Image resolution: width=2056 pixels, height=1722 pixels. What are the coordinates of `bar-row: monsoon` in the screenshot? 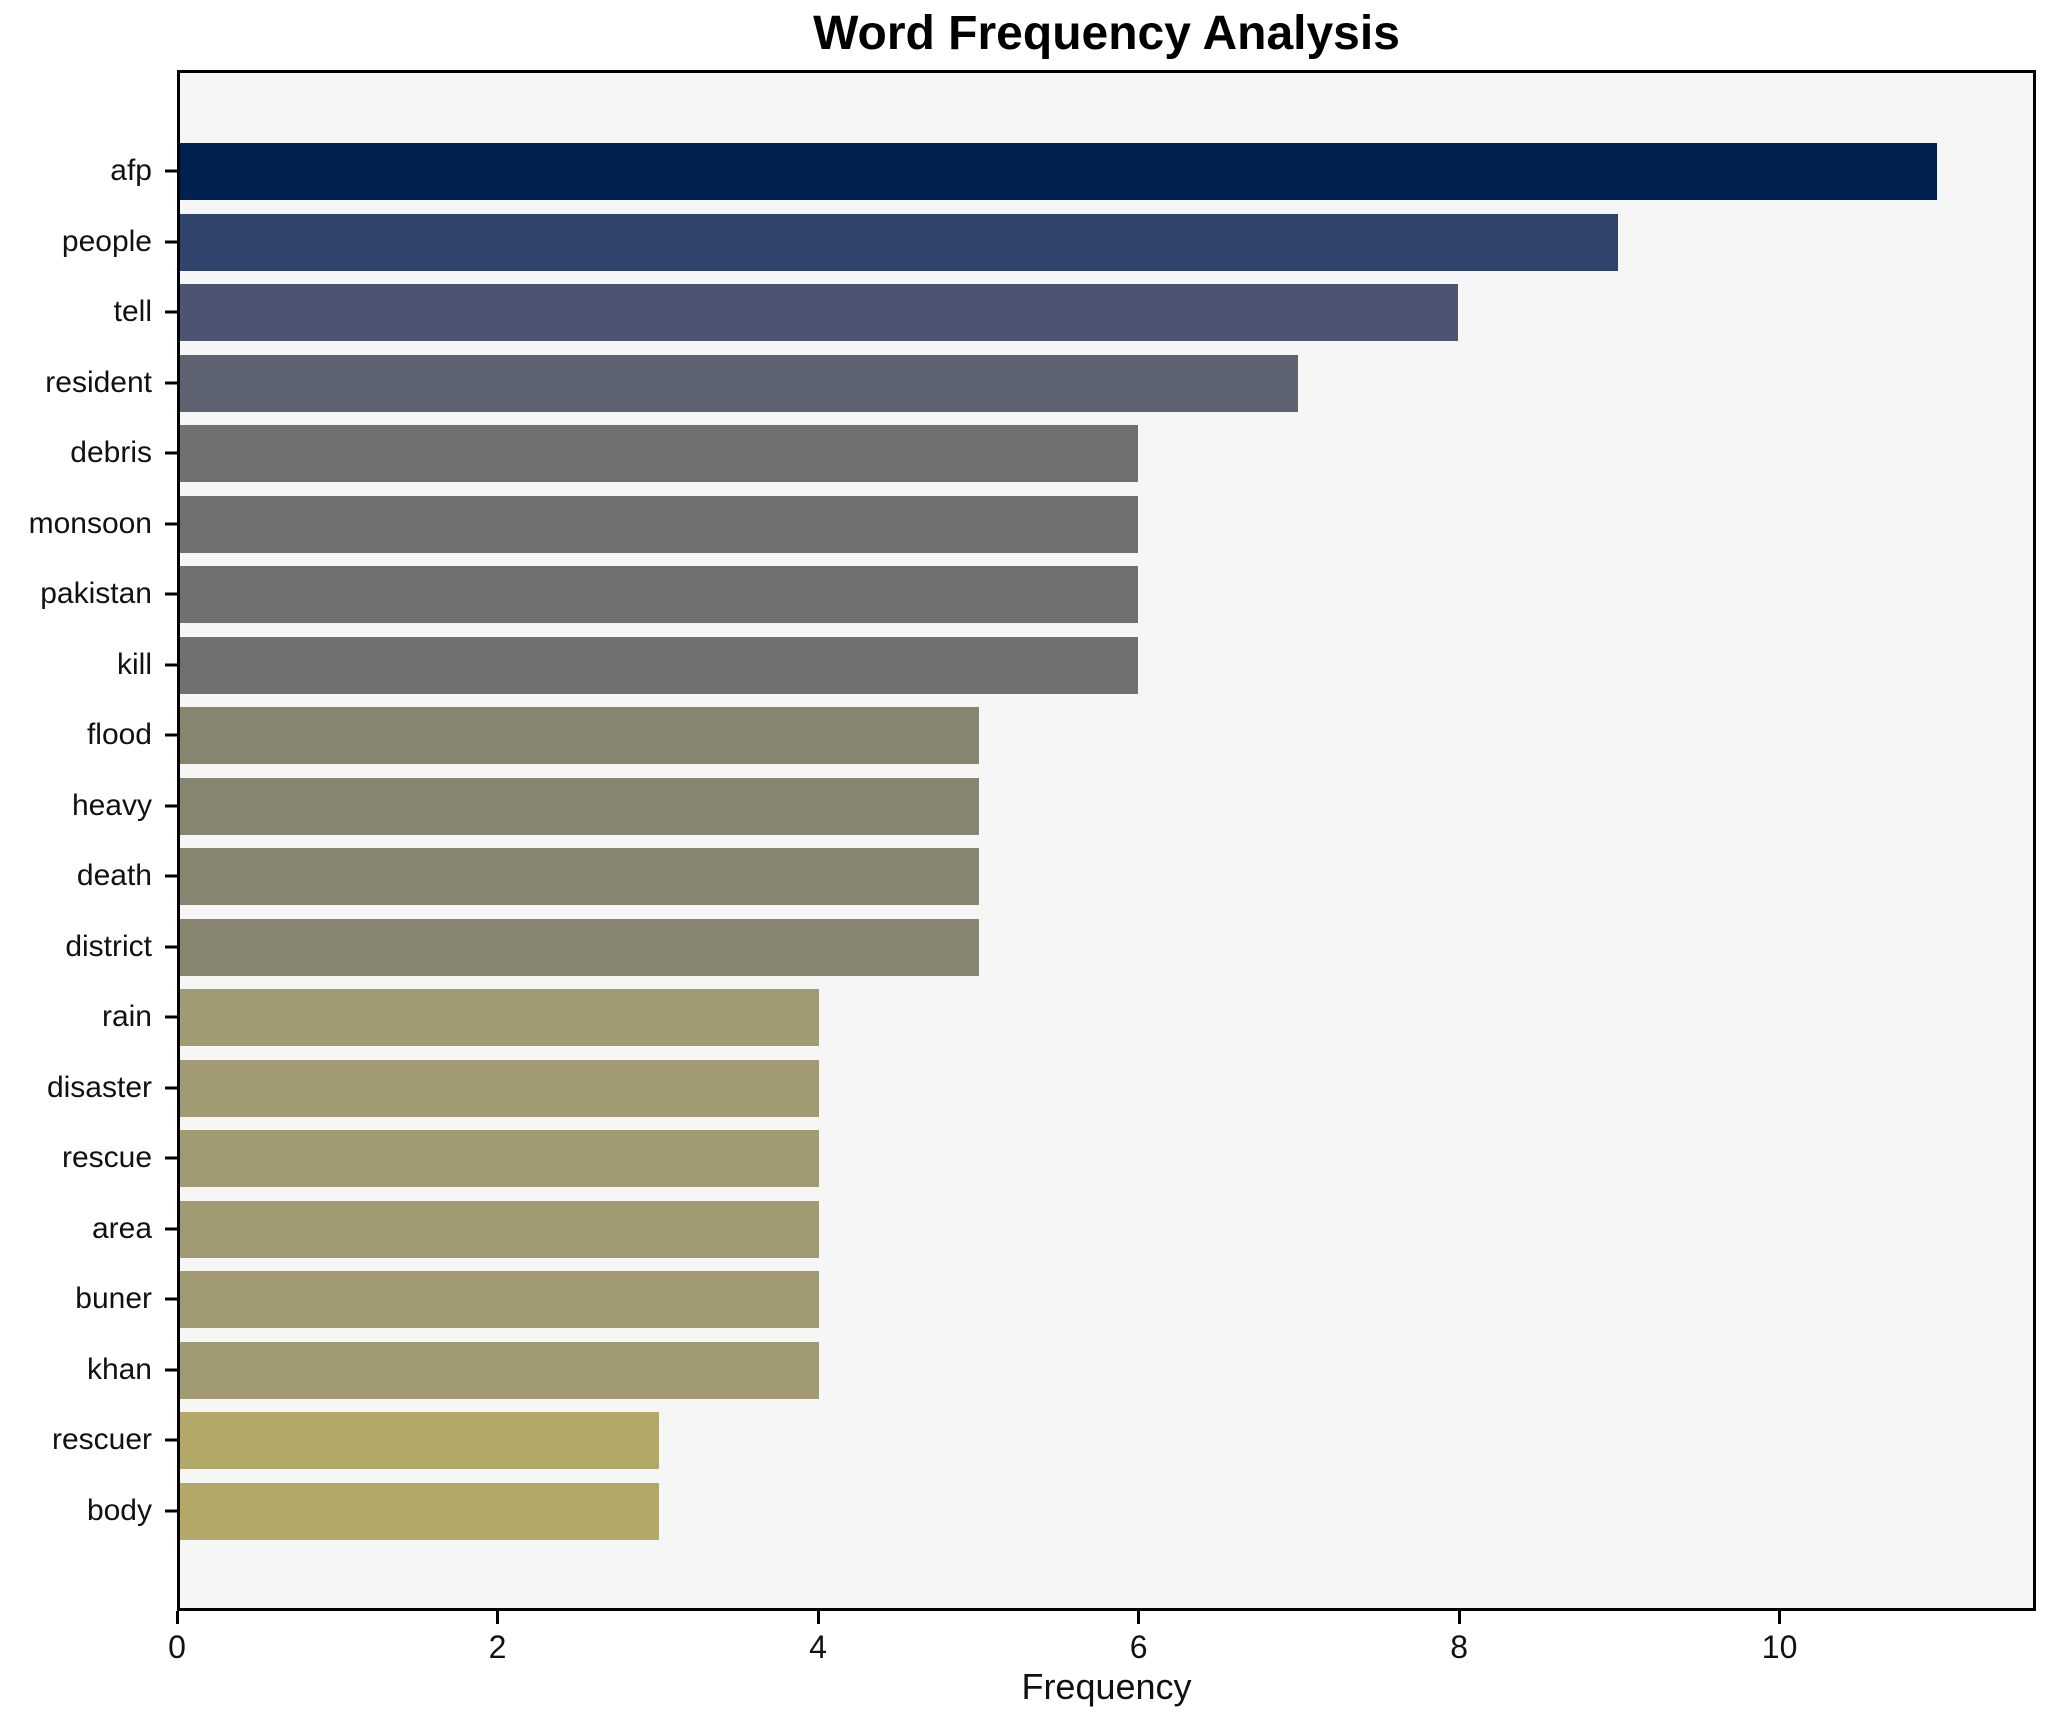 It's located at (1031, 524).